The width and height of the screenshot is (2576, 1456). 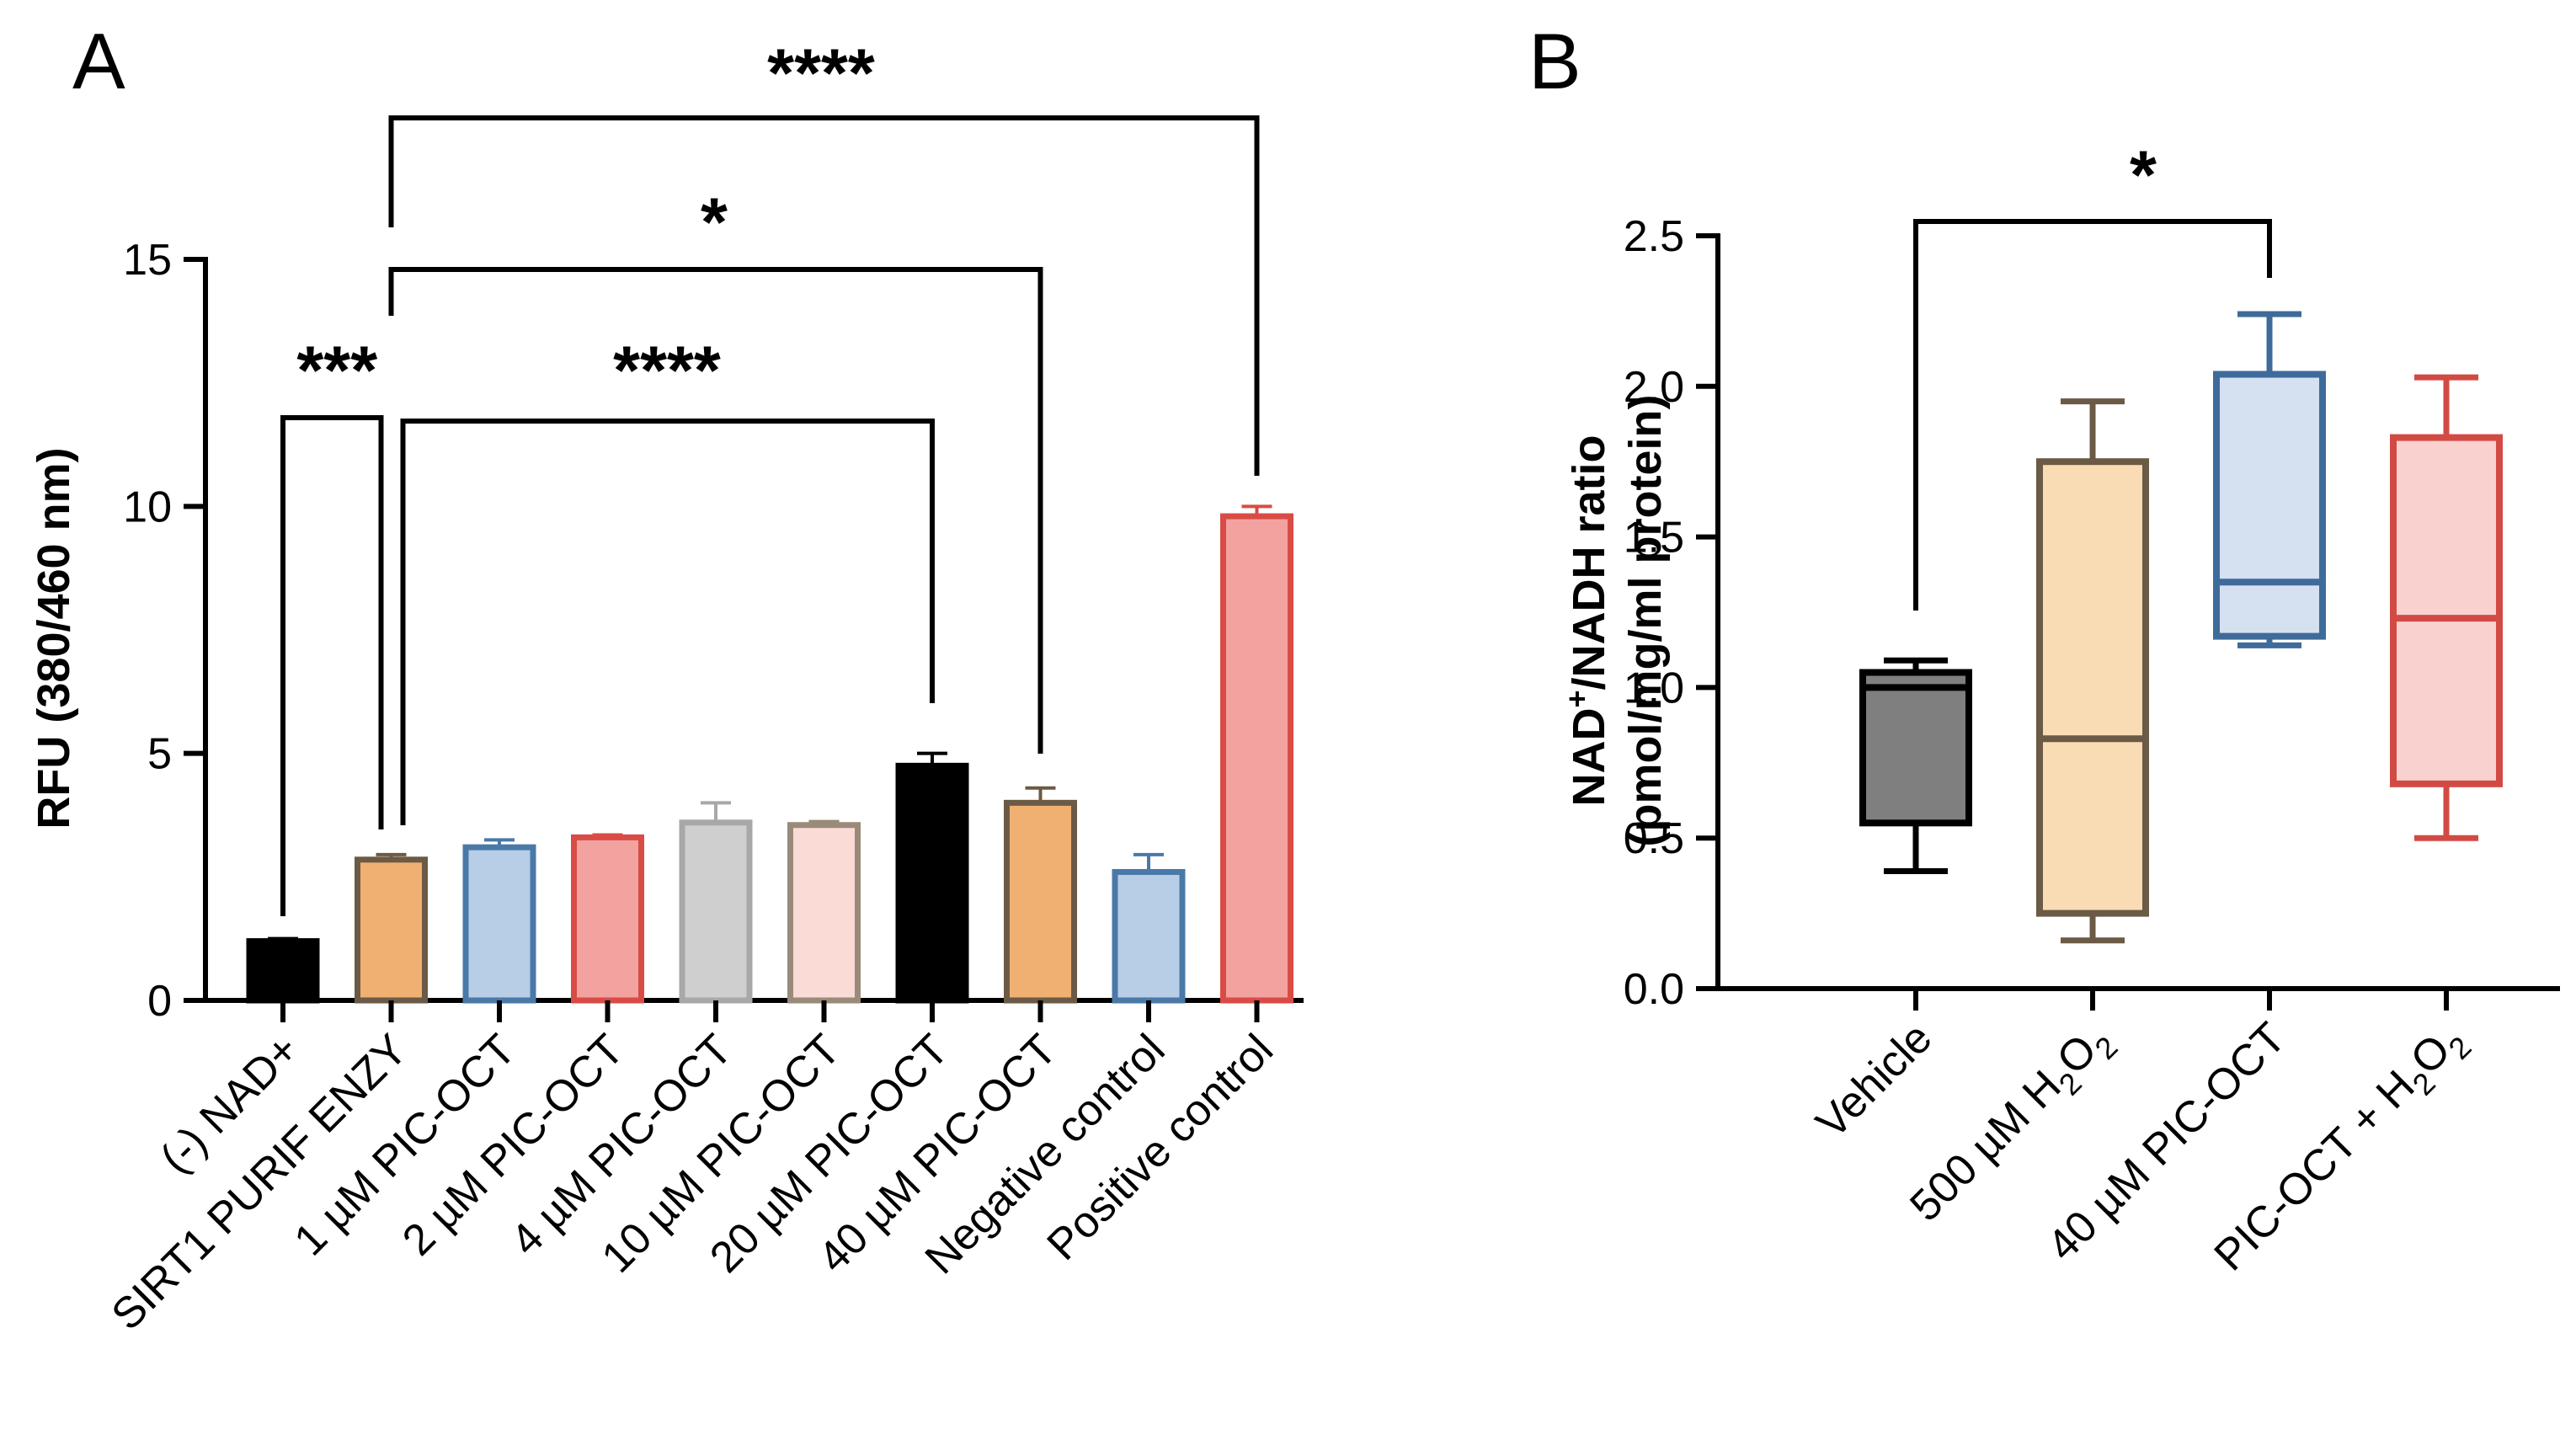 What do you see at coordinates (1654, 387) in the screenshot?
I see `y-tick-label: 2.0` at bounding box center [1654, 387].